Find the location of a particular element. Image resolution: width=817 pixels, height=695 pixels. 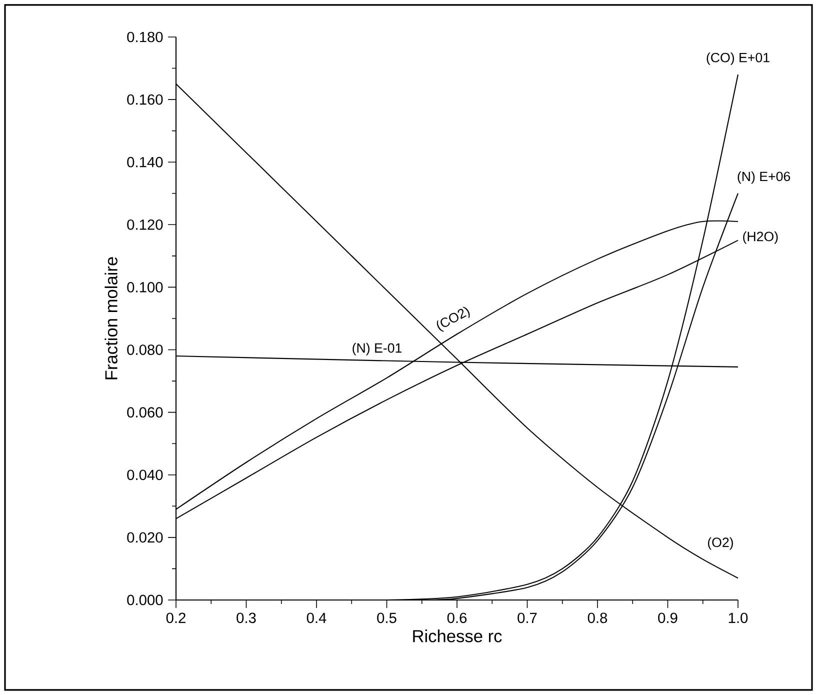

x-tick-label: 1.0 is located at coordinates (738, 618).